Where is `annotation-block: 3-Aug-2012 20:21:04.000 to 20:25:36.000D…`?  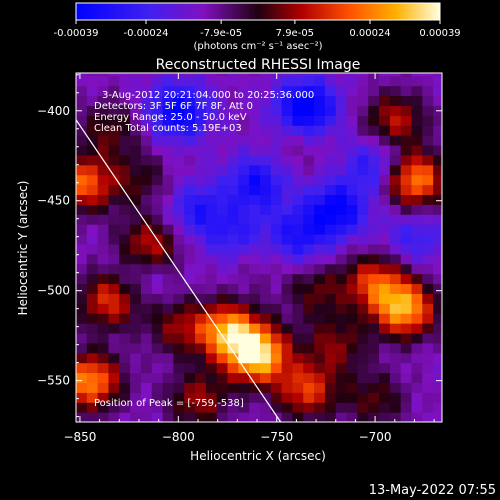
annotation-block: 3-Aug-2012 20:21:04.000 to 20:25:36.000D… is located at coordinates (204, 112).